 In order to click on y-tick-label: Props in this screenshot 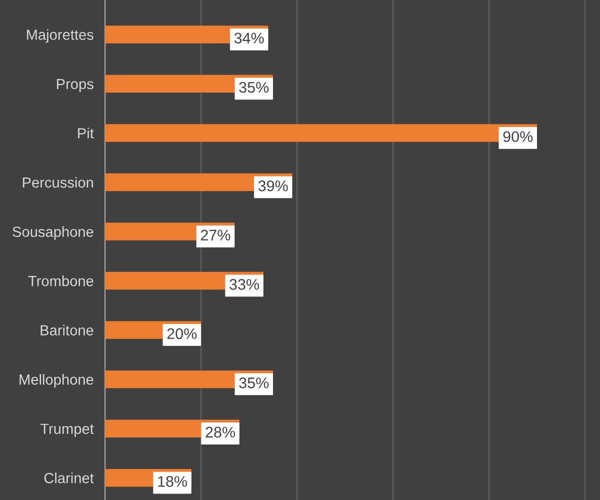, I will do `click(75, 85)`.